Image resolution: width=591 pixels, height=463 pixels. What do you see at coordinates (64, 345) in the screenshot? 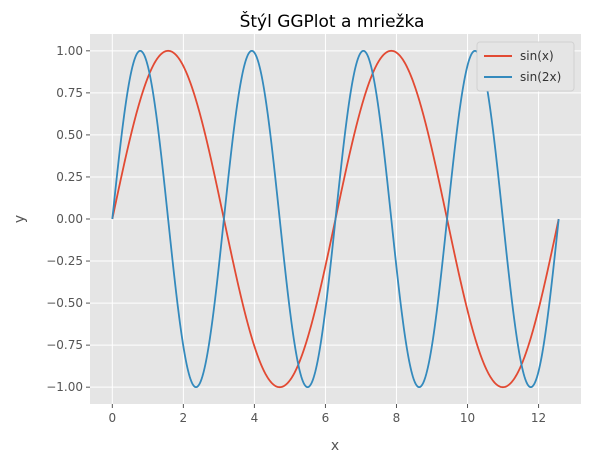
I see `y-tick-label: −0.75` at bounding box center [64, 345].